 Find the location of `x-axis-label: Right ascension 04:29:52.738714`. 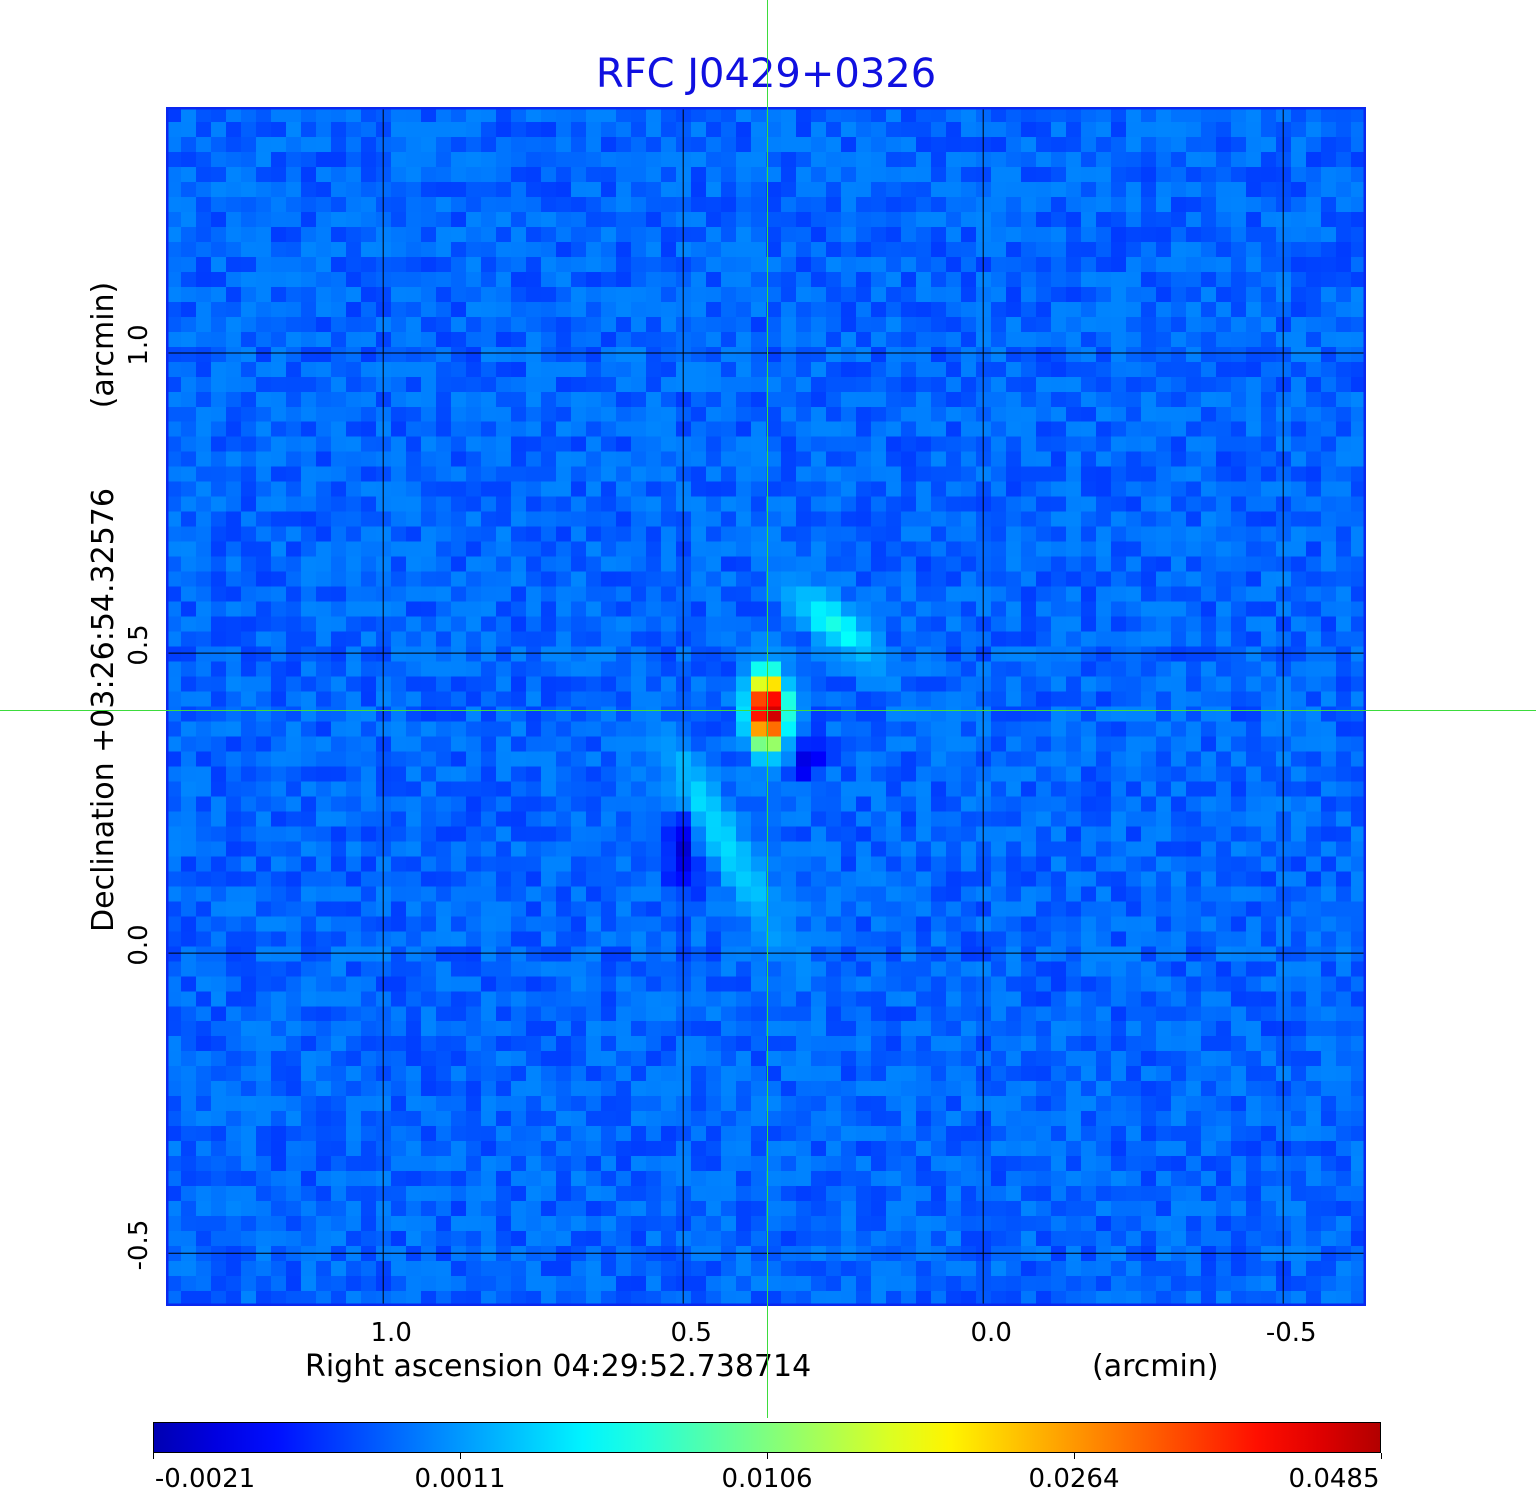

x-axis-label: Right ascension 04:29:52.738714 is located at coordinates (558, 1366).